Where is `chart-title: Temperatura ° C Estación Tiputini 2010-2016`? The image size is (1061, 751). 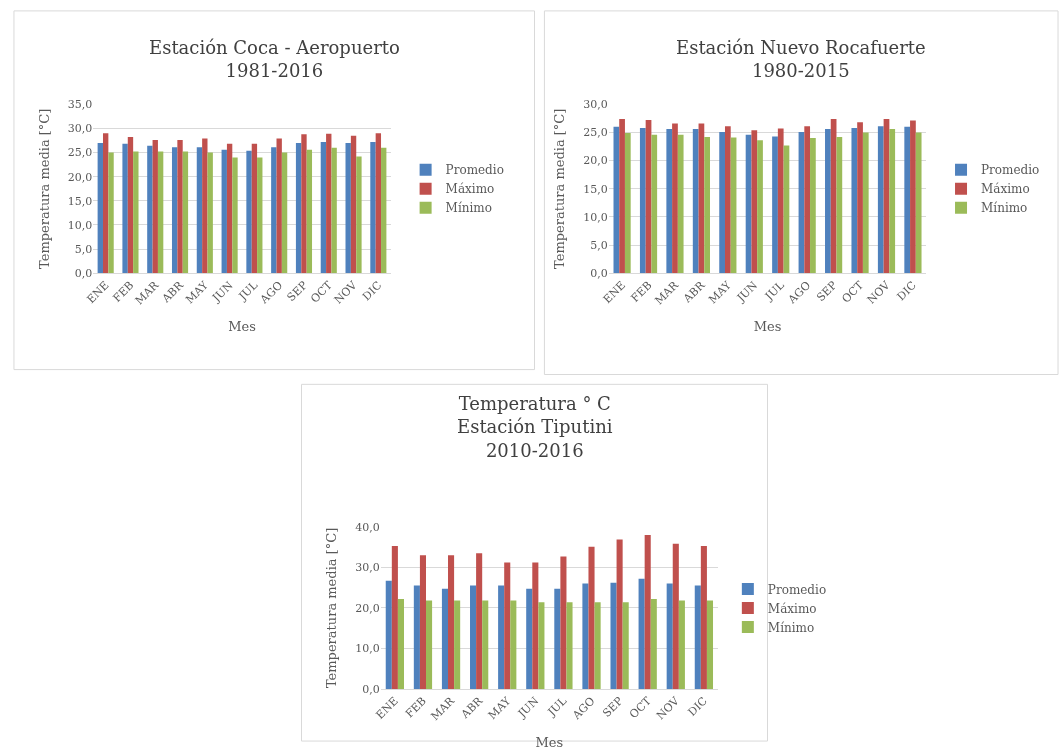 chart-title: Temperatura ° C Estación Tiputini 2010-2016 is located at coordinates (535, 427).